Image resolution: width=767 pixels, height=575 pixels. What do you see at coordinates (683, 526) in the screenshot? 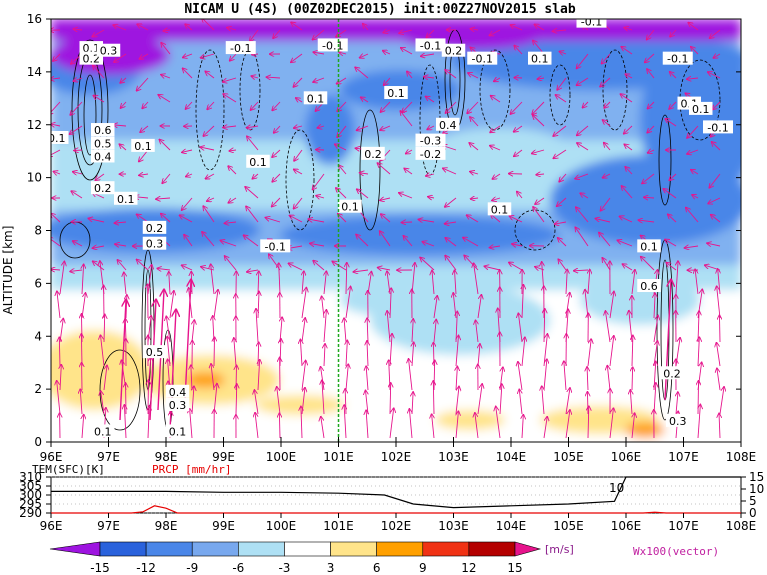
I see `surface-x-tick-label: 107E` at bounding box center [683, 526].